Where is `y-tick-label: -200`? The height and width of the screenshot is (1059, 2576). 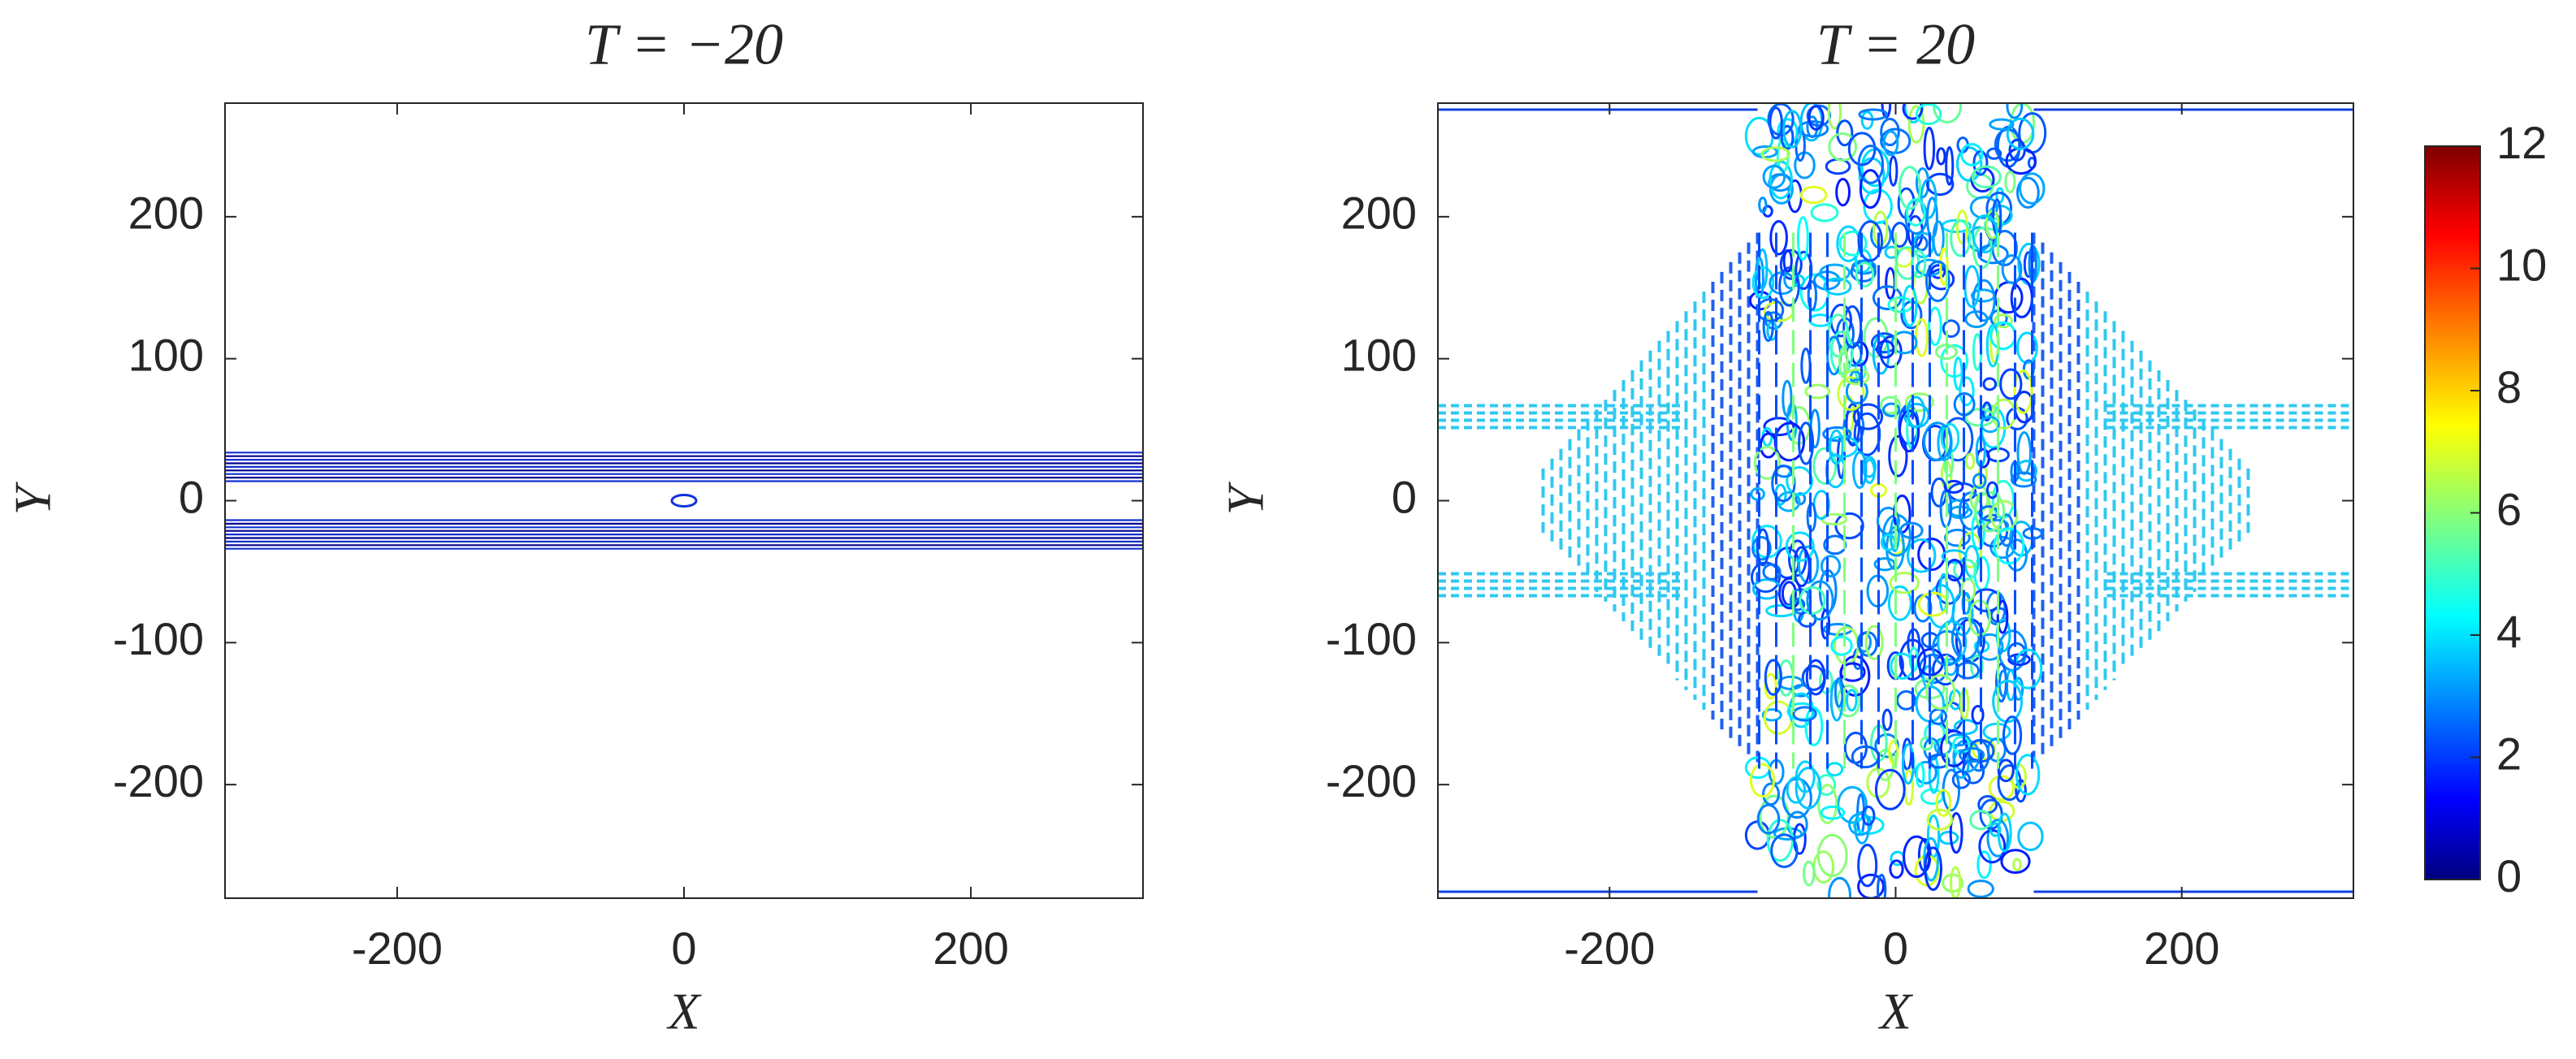
y-tick-label: -200 is located at coordinates (1371, 780).